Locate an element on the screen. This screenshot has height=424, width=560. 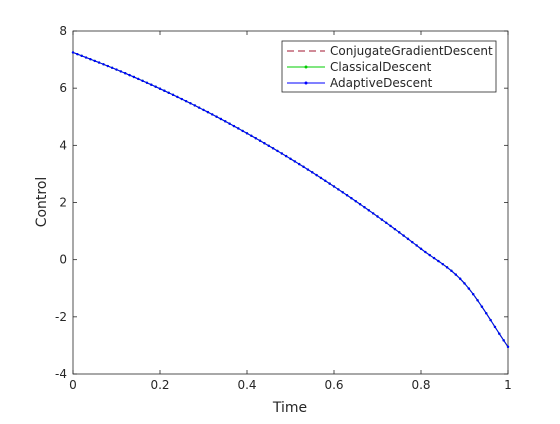
legend-label-classicaldescent: ClassicalDescent is located at coordinates (381, 67).